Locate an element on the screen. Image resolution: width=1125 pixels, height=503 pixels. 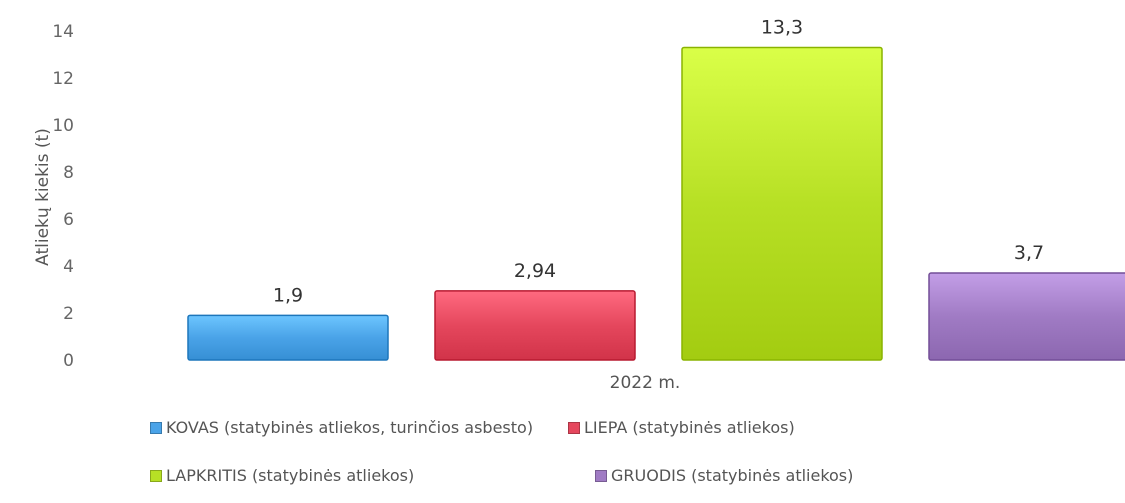
data-label-0: 1,9 is located at coordinates (288, 295).